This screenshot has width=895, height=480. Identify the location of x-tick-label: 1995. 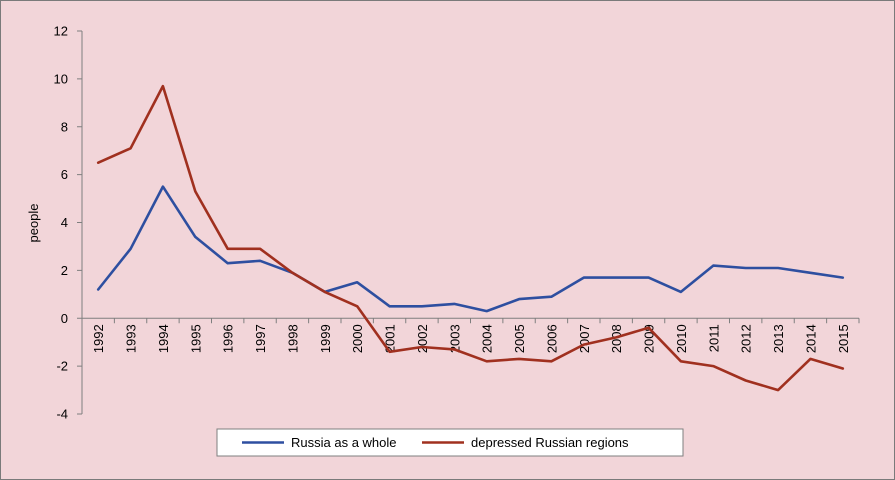
(195, 338).